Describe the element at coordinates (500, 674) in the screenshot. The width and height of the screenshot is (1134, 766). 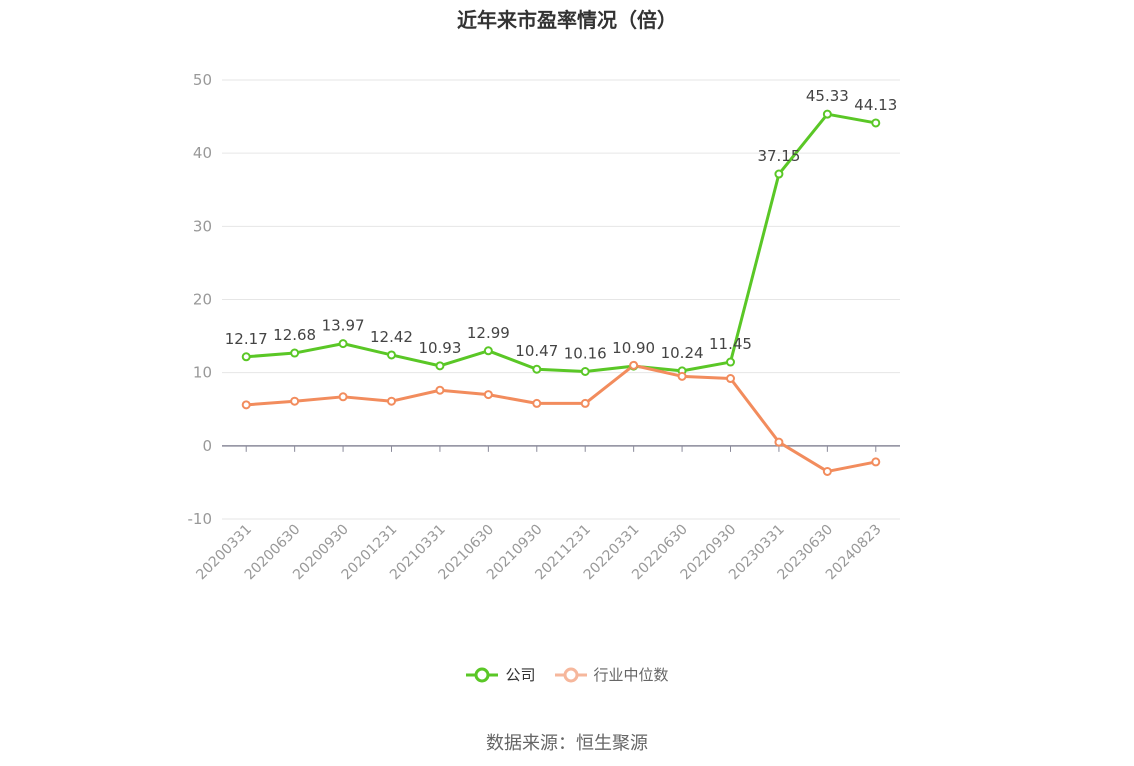
I see `legend-item-company: 公司` at that location.